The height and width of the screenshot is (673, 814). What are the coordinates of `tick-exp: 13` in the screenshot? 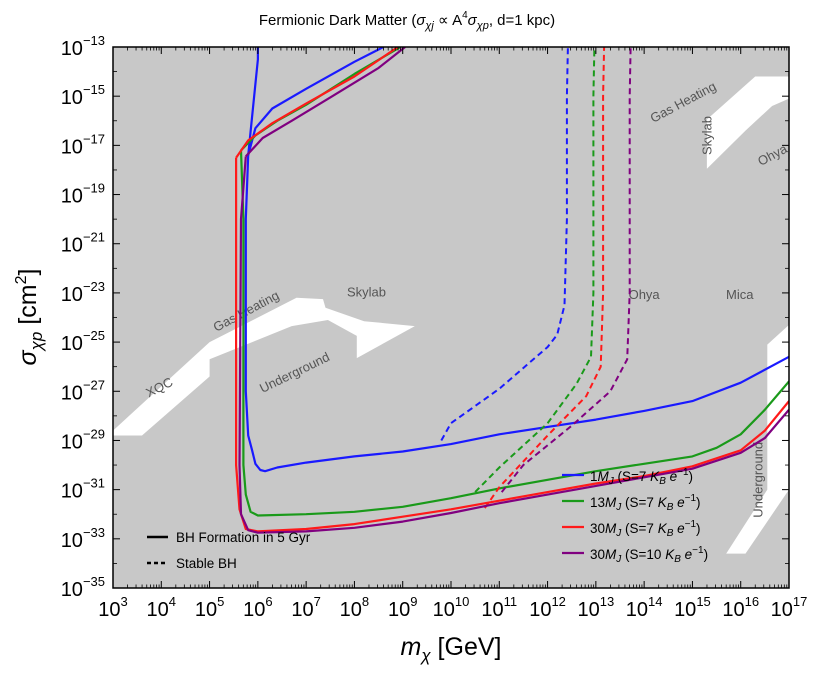 It's located at (607, 601).